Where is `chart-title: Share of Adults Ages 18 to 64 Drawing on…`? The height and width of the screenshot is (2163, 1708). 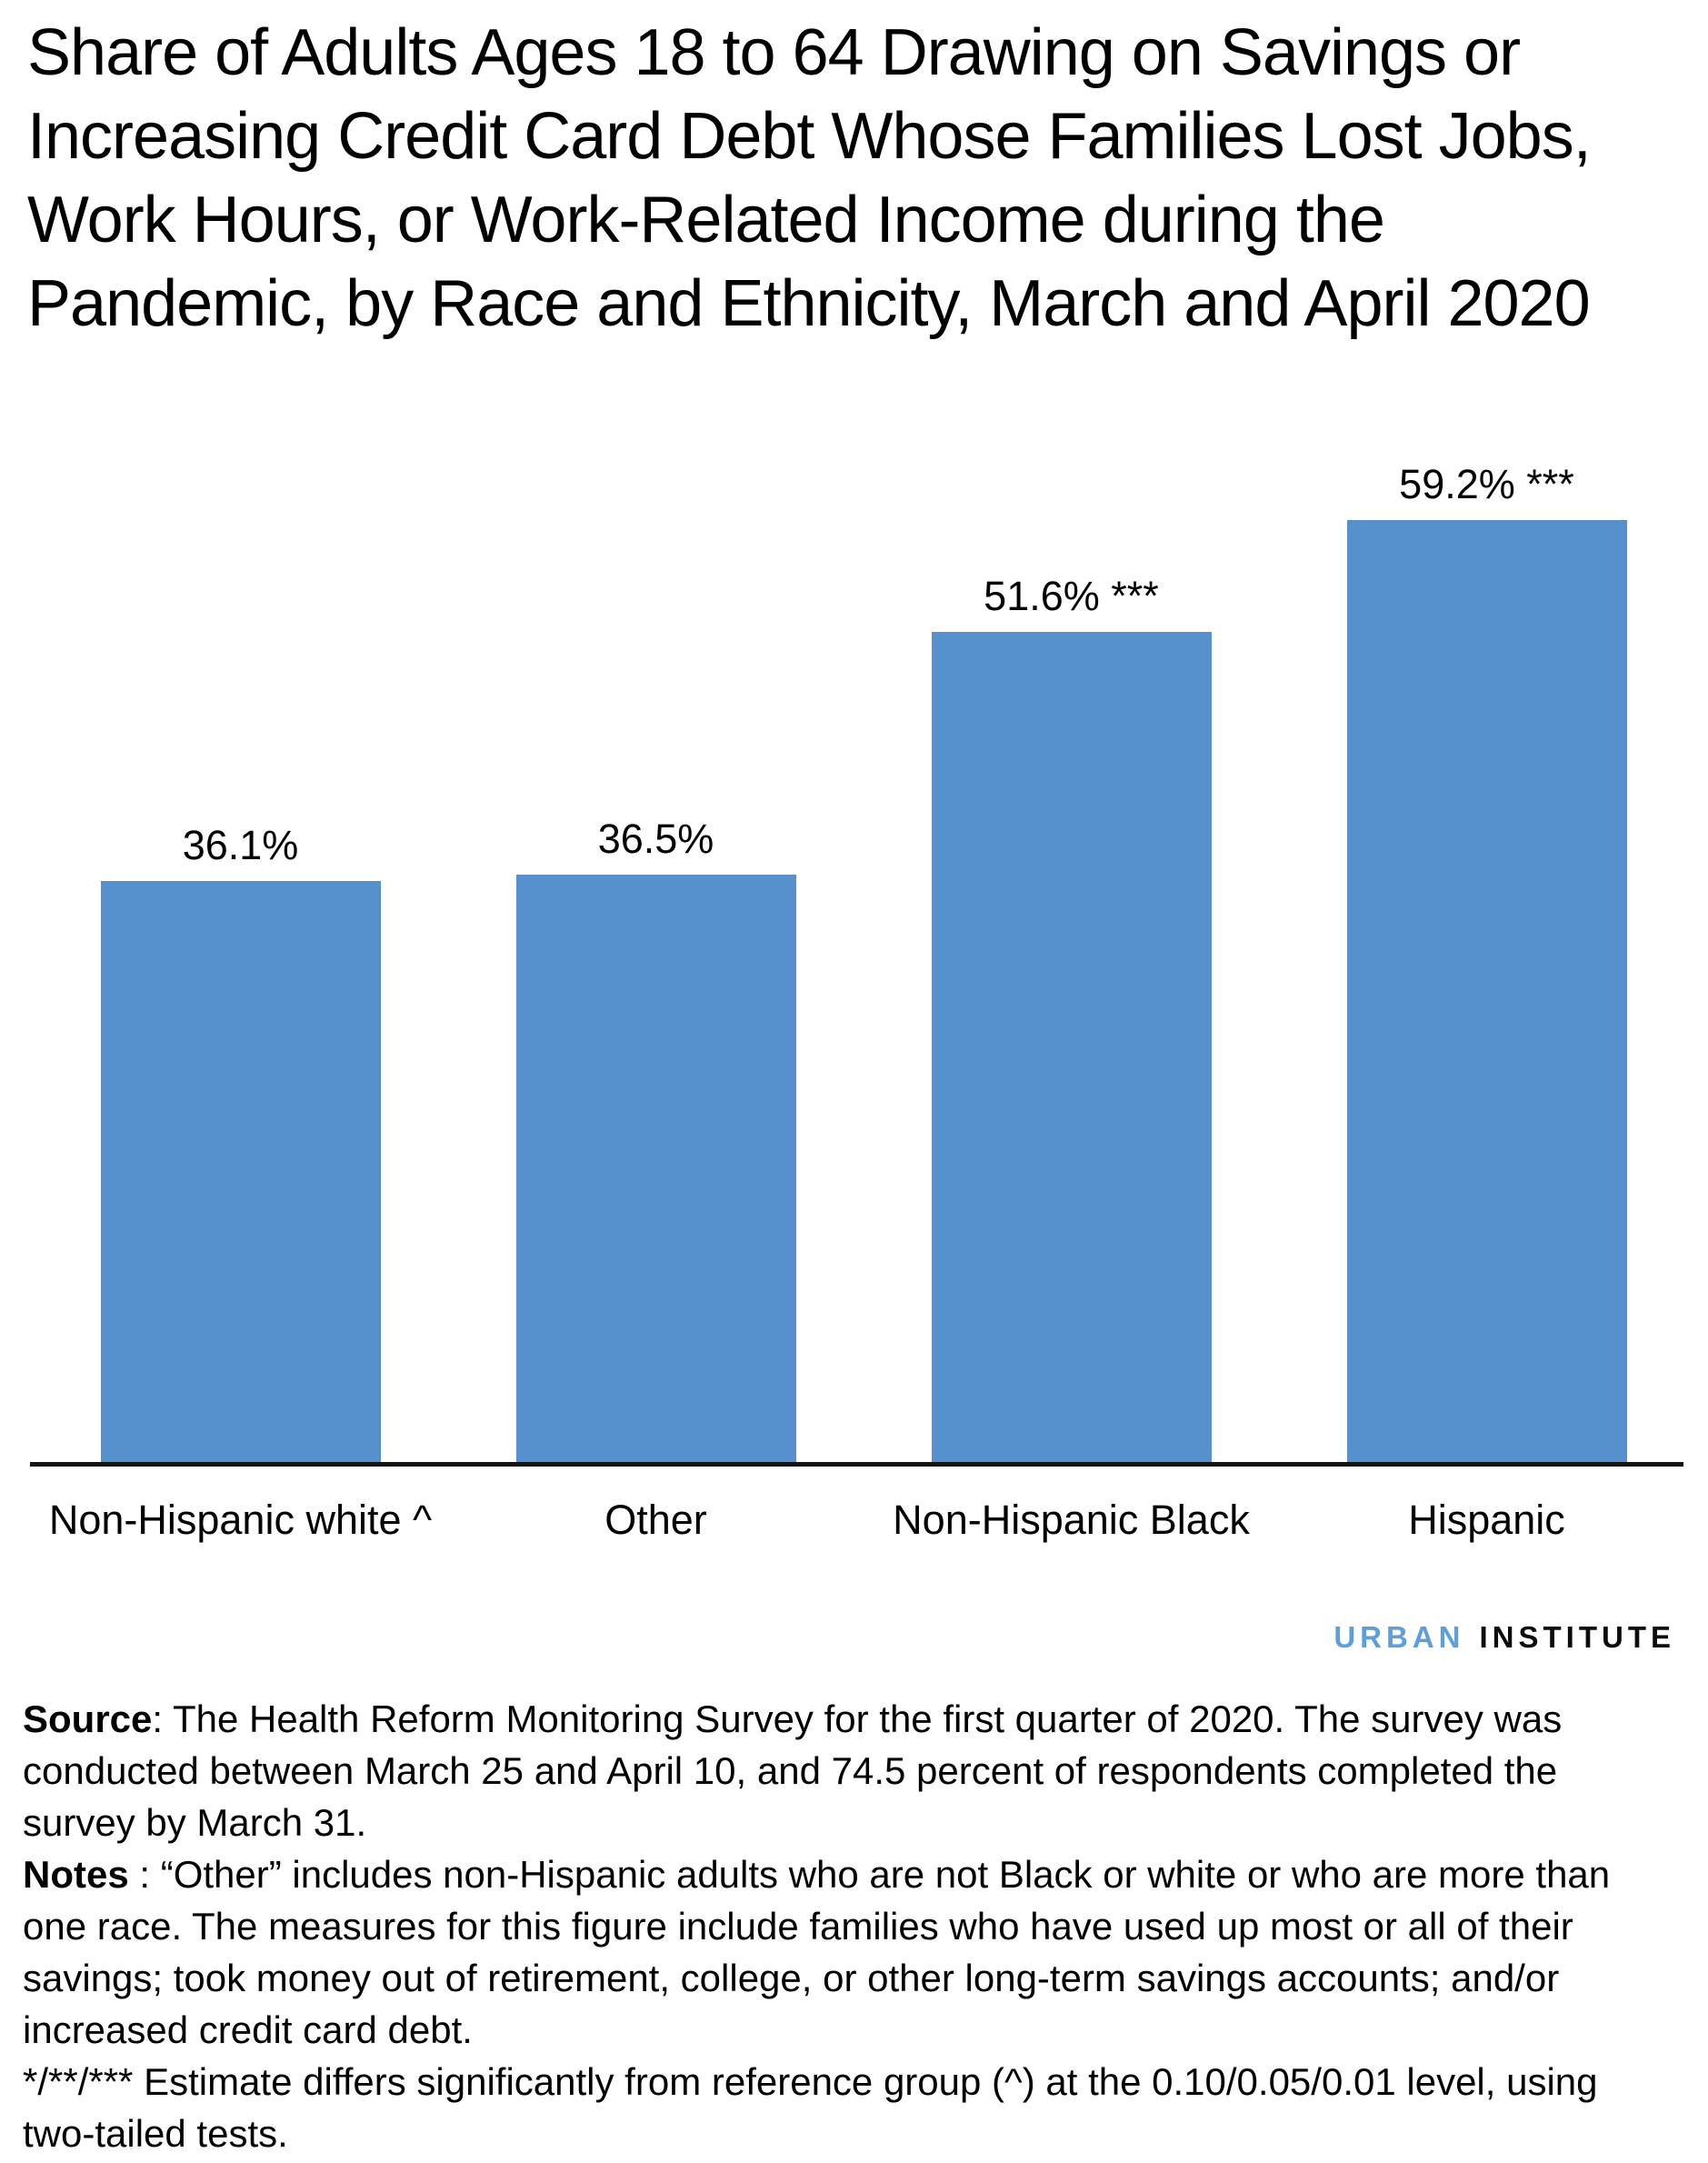 chart-title: Share of Adults Ages 18 to 64 Drawing on… is located at coordinates (810, 178).